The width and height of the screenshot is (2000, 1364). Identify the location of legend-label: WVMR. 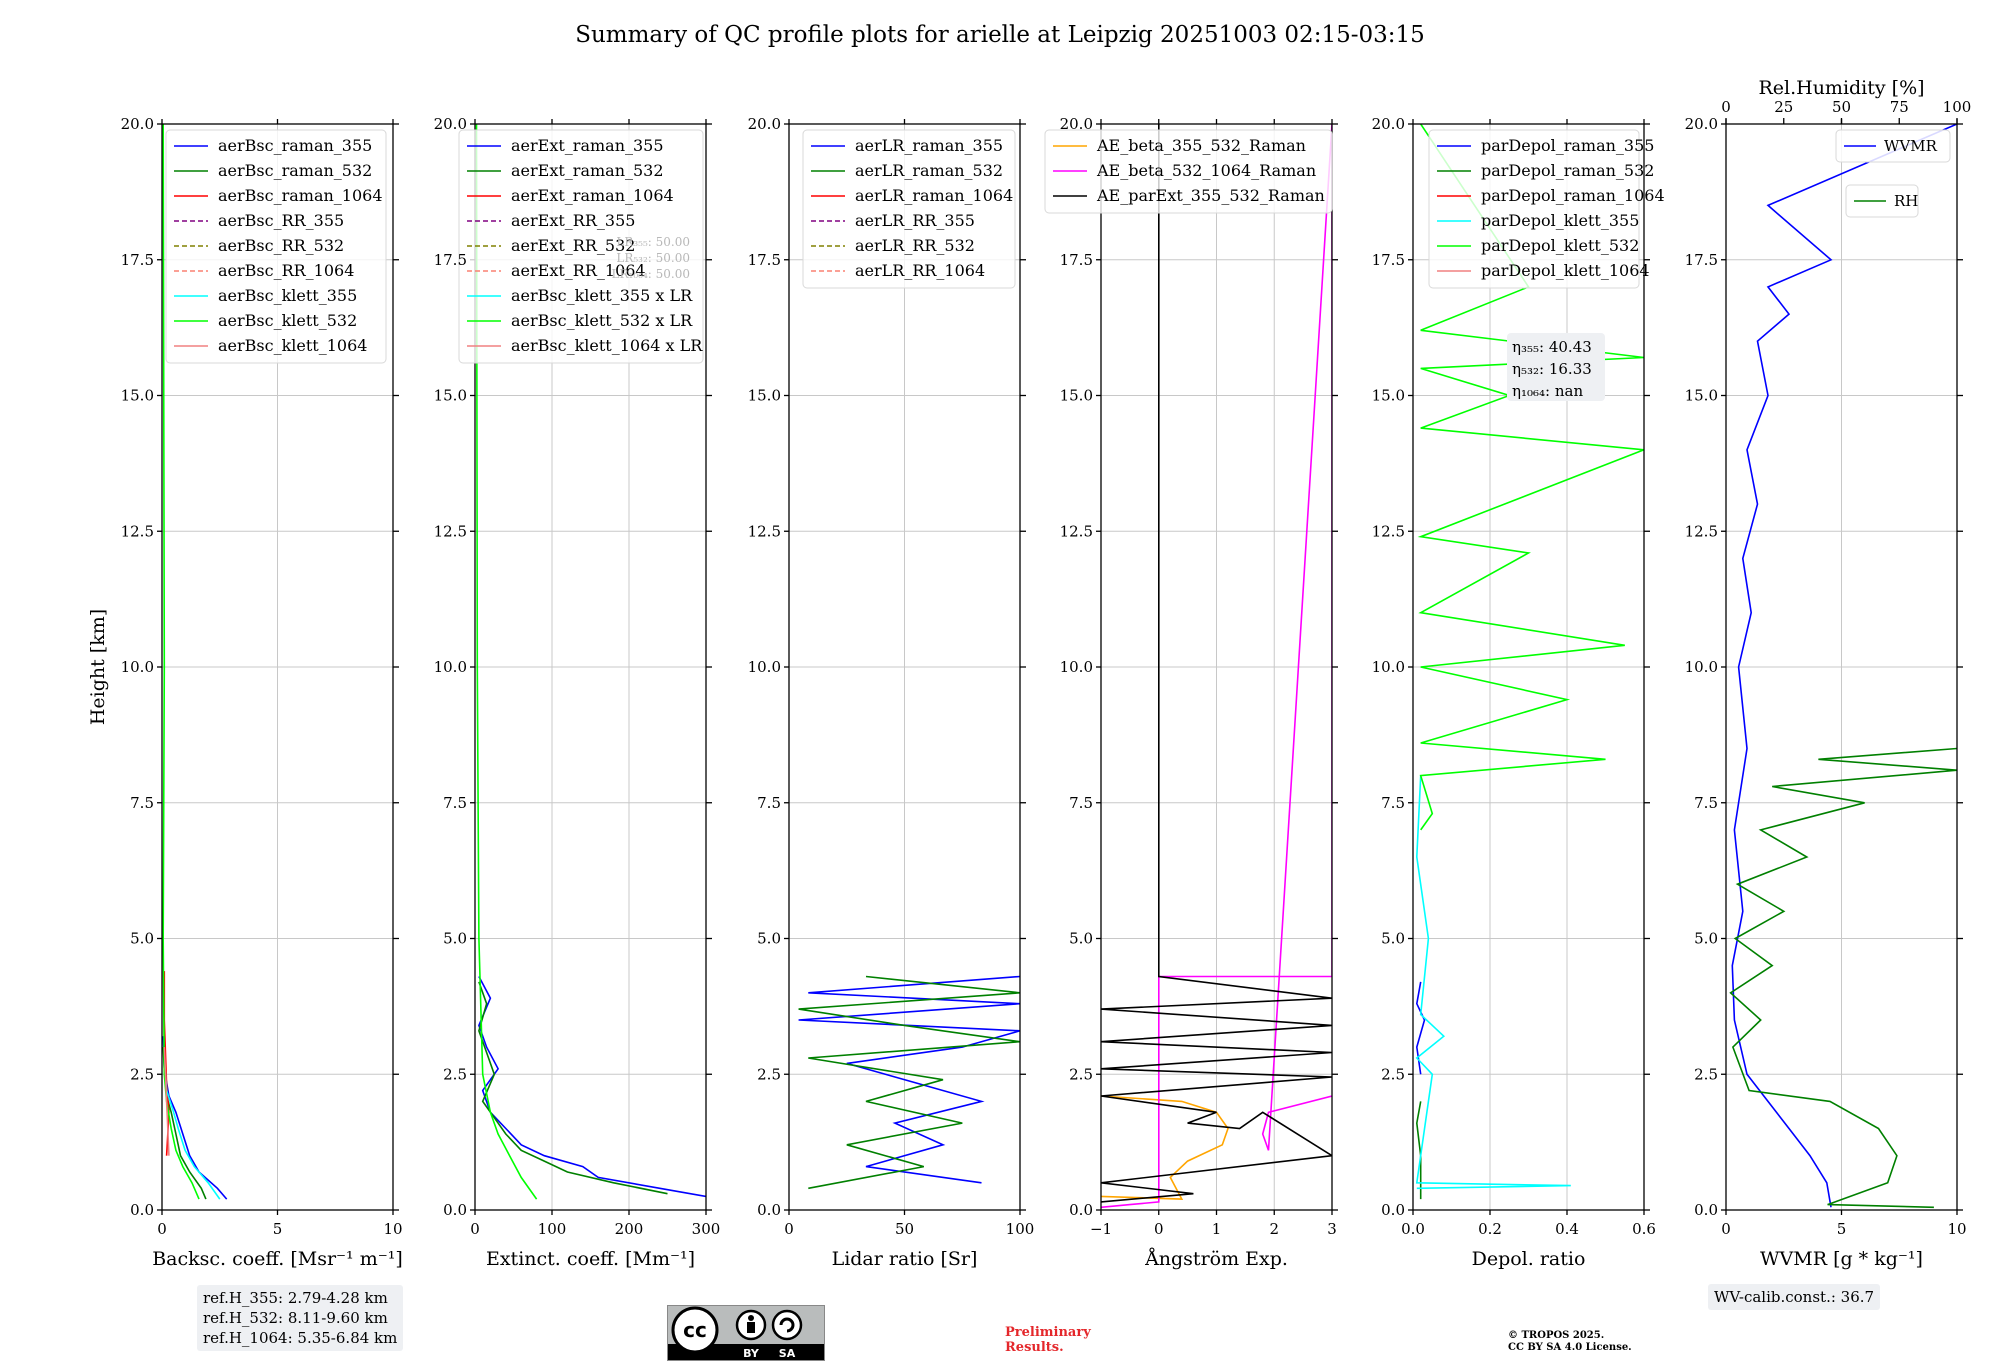
(1911, 146).